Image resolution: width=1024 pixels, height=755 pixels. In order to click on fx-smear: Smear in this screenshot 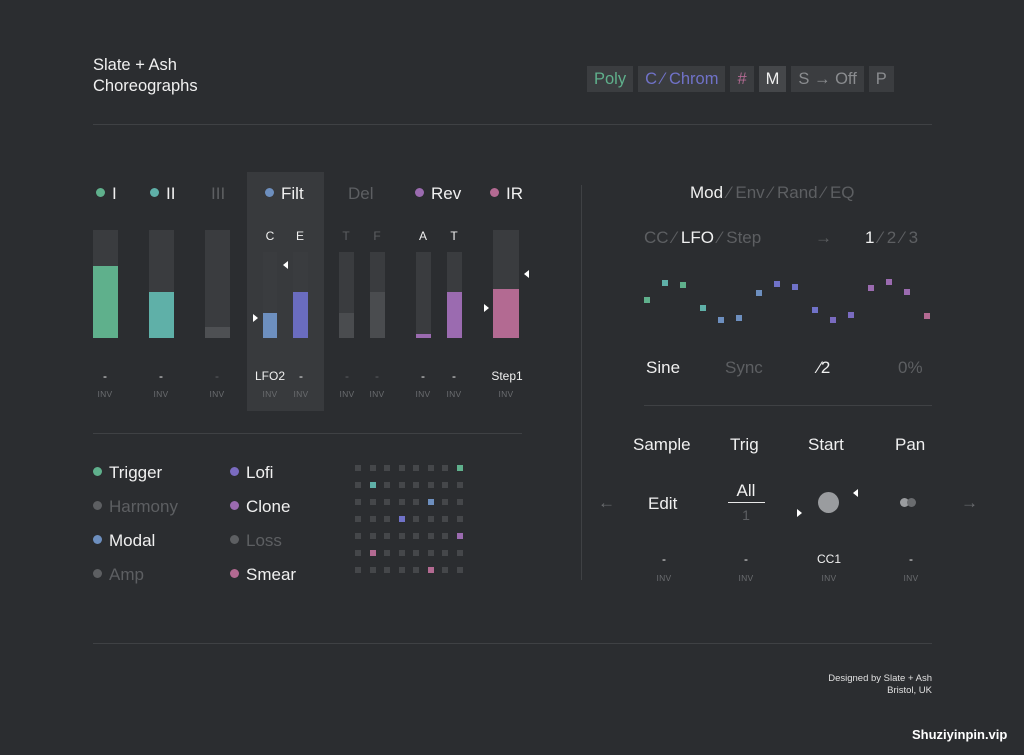, I will do `click(263, 575)`.